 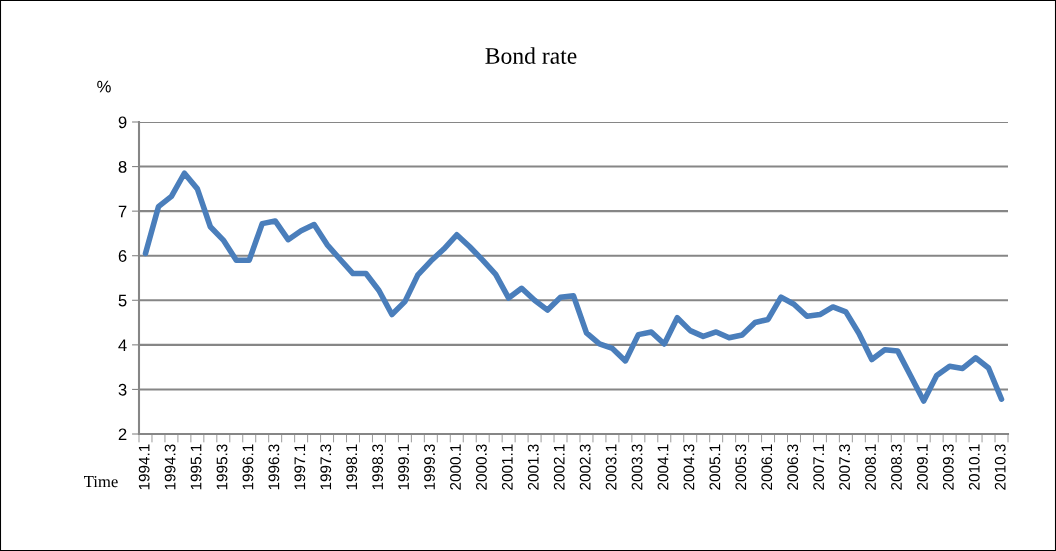 I want to click on x-tick-label: 2000.1, so click(x=455, y=467).